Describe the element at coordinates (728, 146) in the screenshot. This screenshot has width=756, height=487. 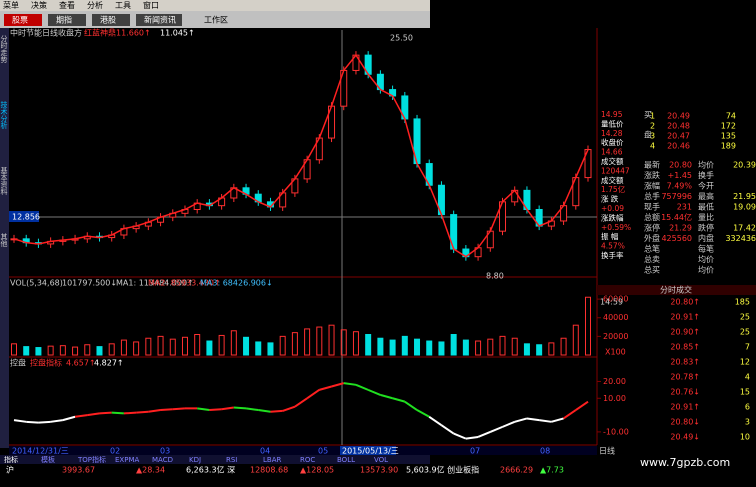
I see `bid-cell: 189` at that location.